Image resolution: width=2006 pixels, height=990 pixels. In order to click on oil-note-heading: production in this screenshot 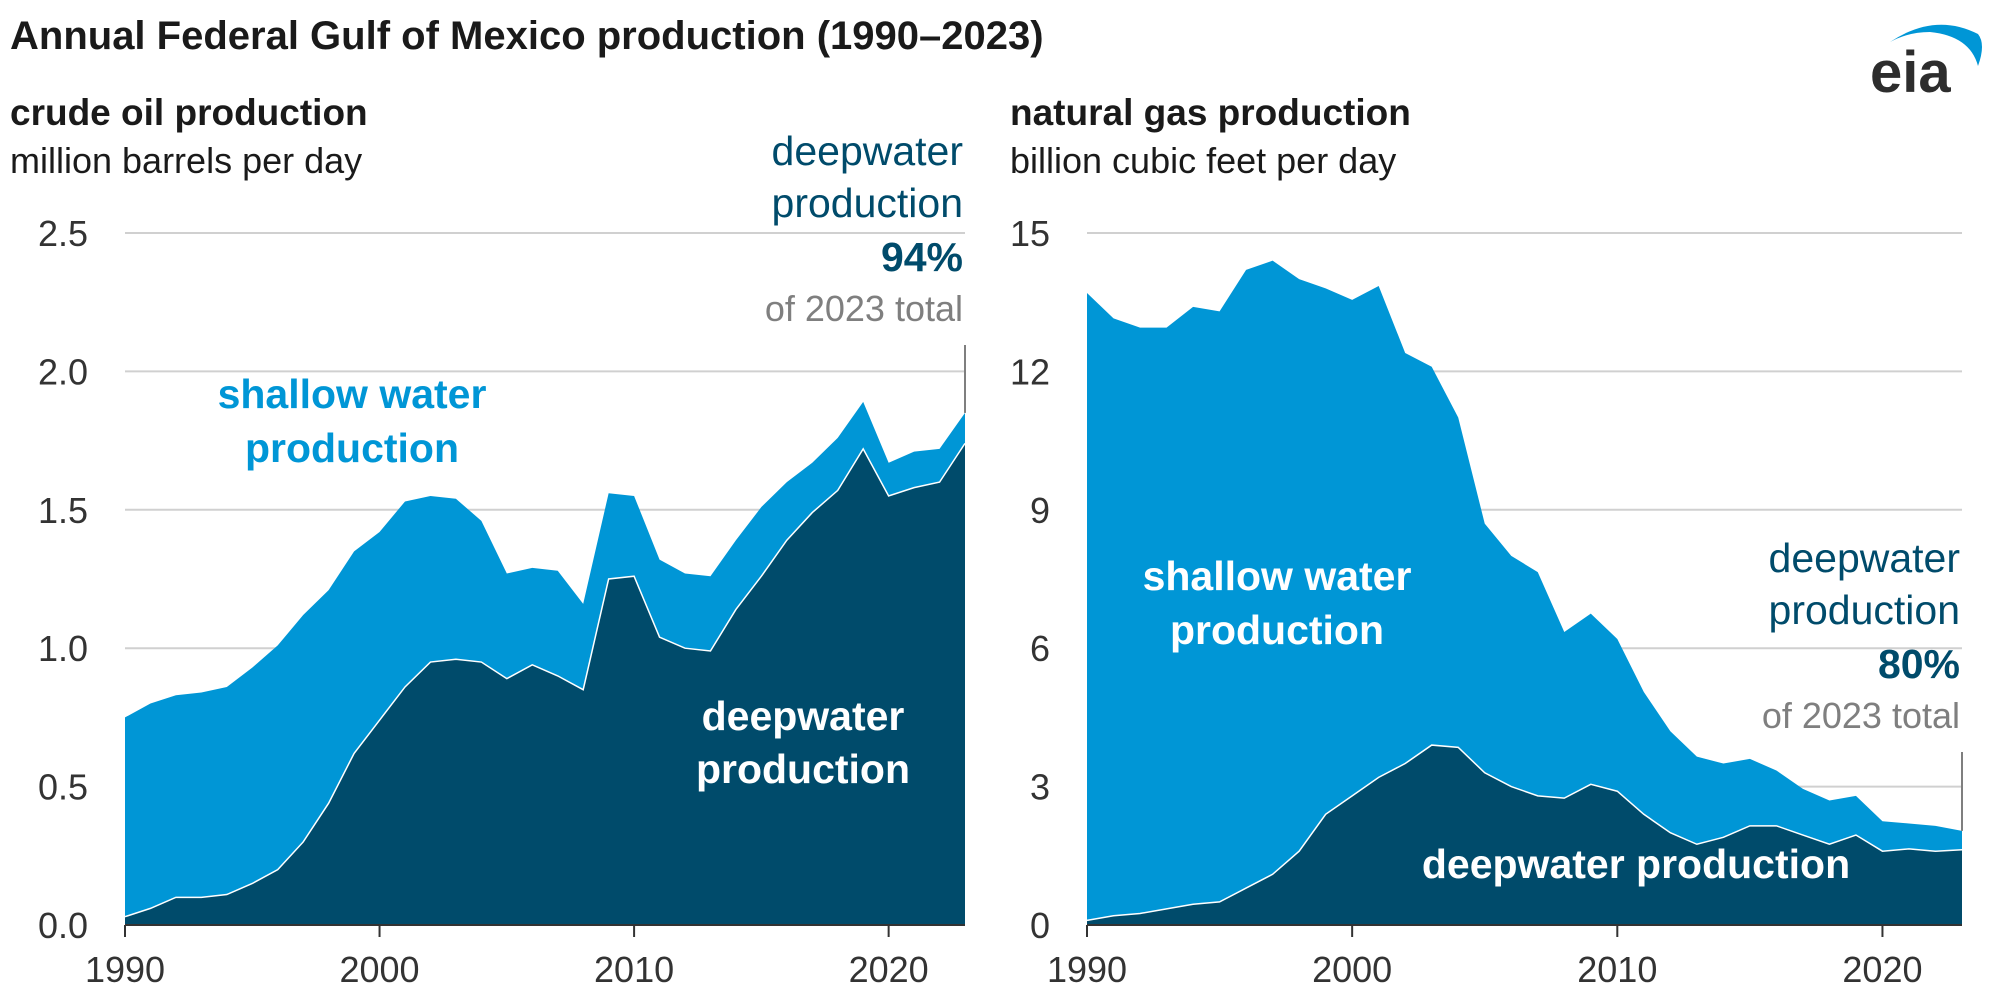, I will do `click(867, 203)`.